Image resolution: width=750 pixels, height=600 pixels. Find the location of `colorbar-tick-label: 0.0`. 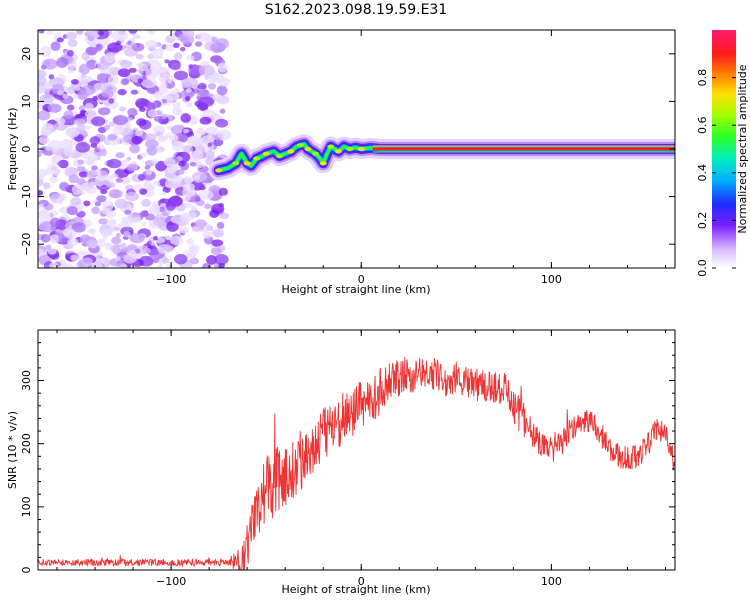

colorbar-tick-label: 0.0 is located at coordinates (702, 268).